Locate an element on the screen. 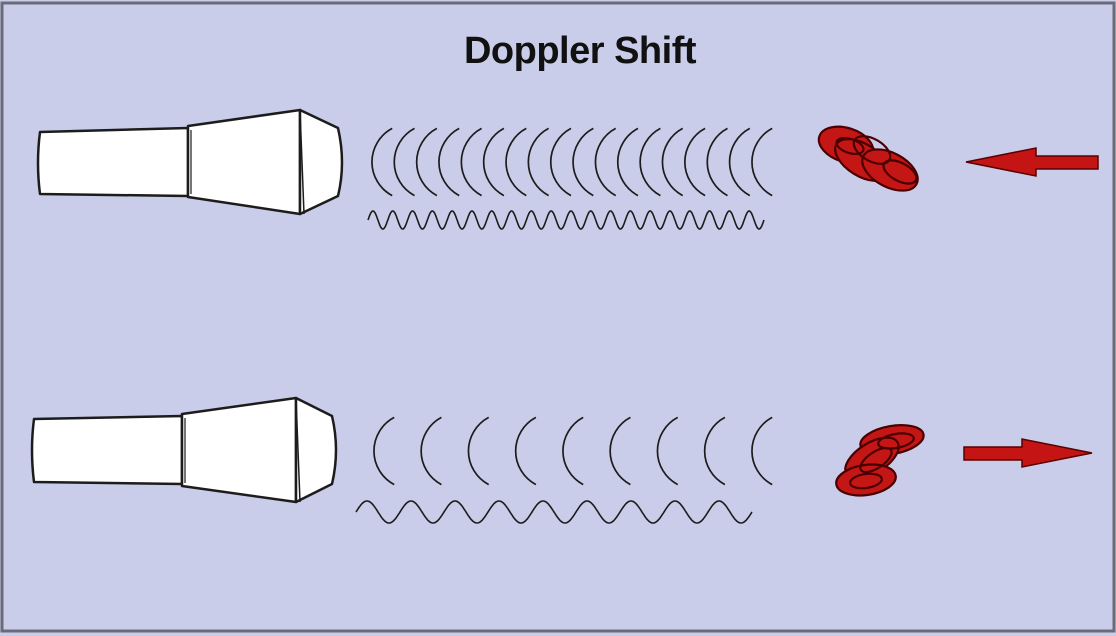  arrow-left-icon is located at coordinates (1032, 162).